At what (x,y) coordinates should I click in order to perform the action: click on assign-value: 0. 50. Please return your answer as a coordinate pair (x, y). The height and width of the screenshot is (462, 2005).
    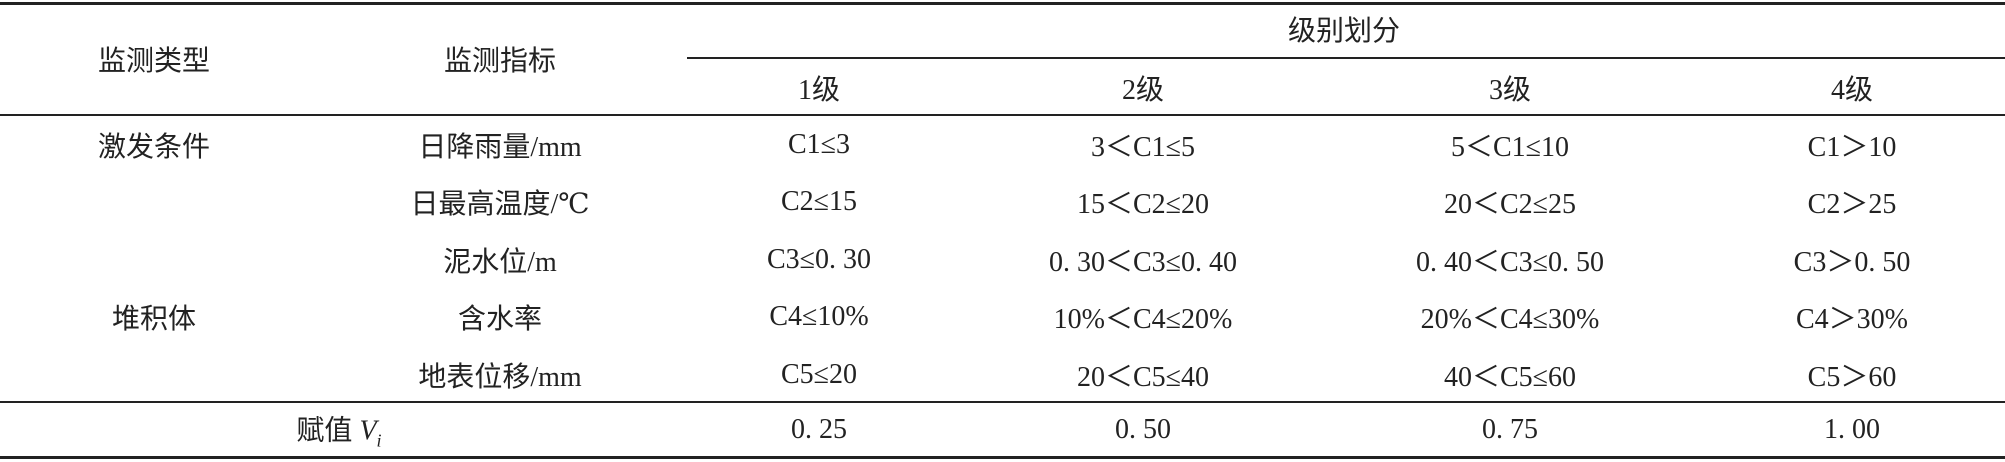
    Looking at the image, I should click on (1143, 429).